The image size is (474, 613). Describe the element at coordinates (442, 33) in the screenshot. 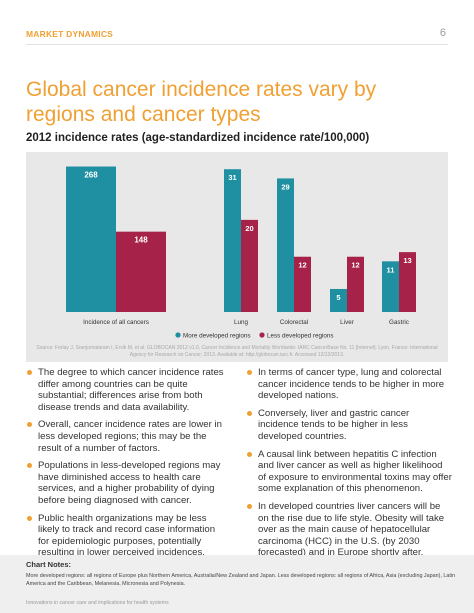

I see `page-number: 6` at that location.